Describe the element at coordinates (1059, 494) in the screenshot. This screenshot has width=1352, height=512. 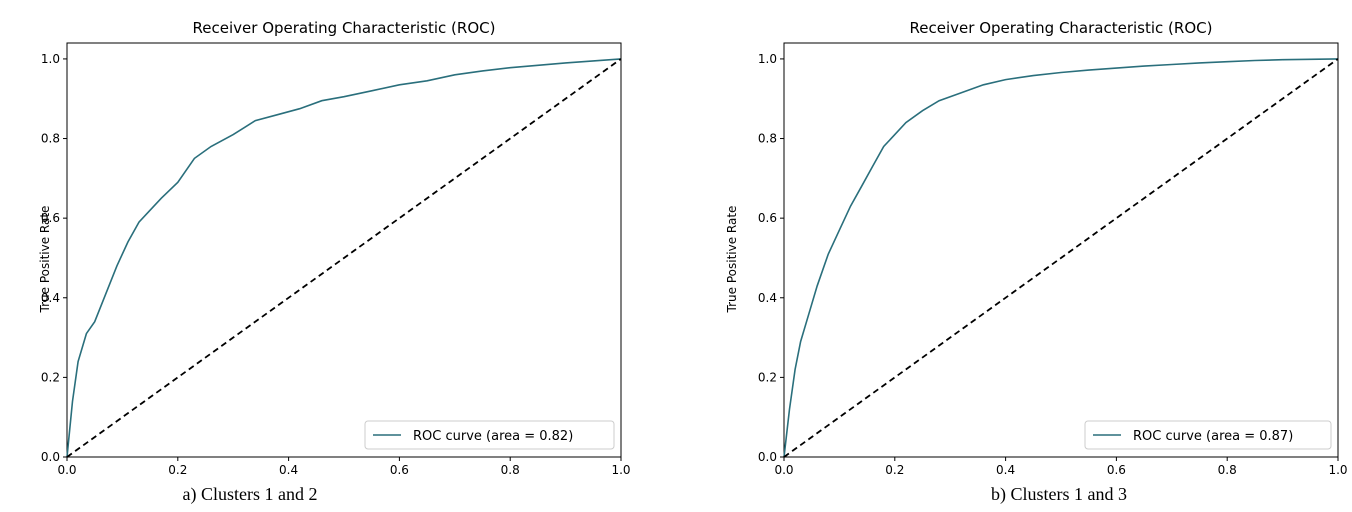
I see `panel-caption: b) Clusters 1 and 3` at that location.